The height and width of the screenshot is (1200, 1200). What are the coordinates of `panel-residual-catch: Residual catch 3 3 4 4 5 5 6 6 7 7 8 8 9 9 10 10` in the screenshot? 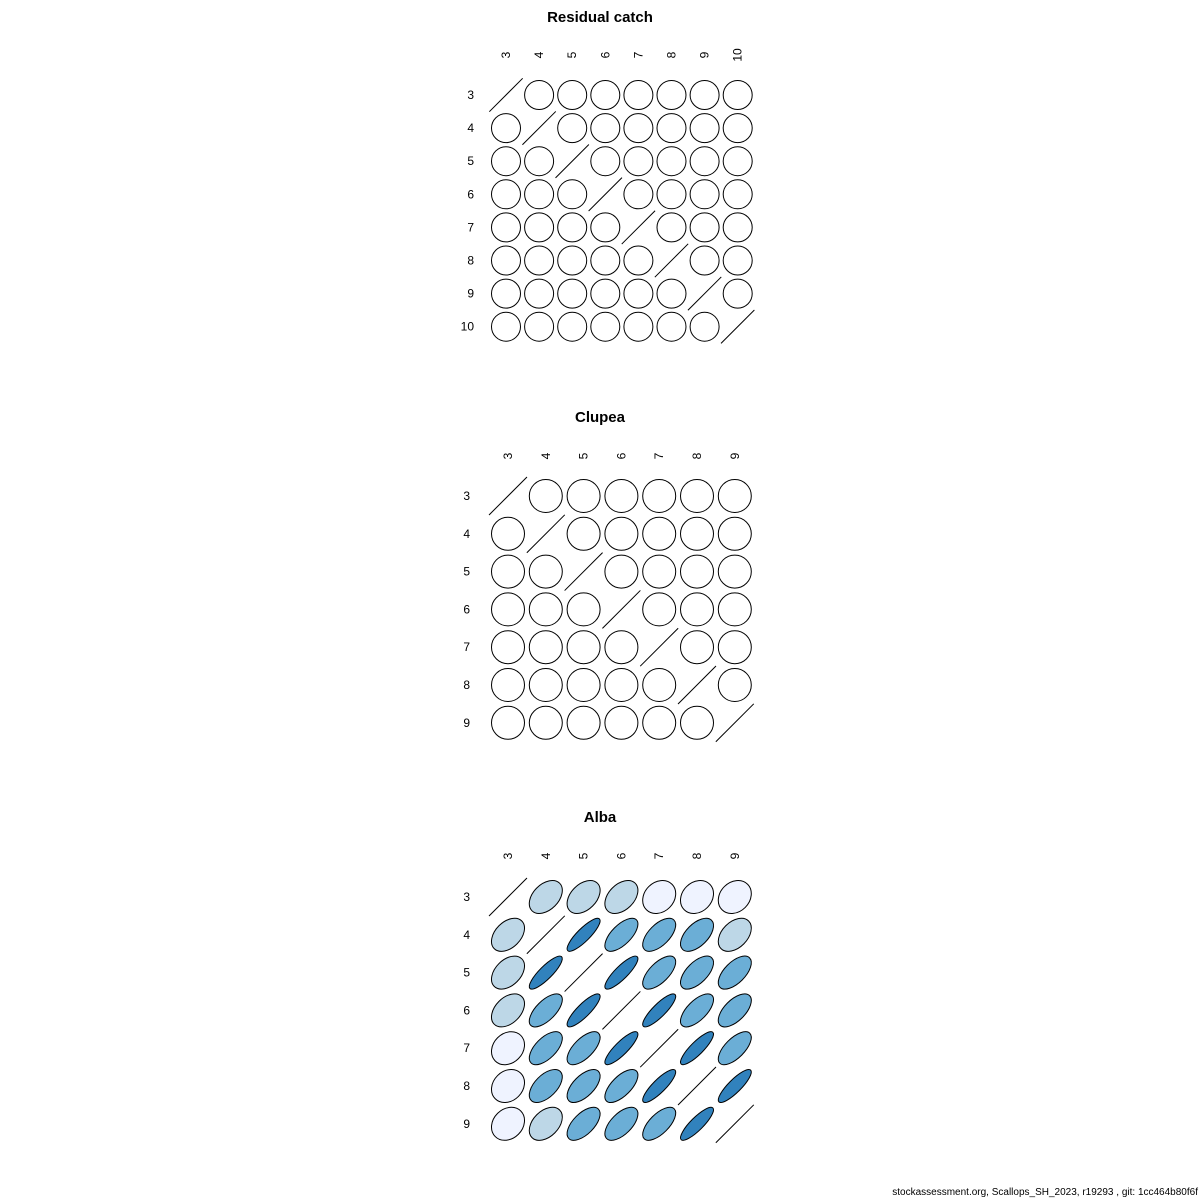 It's located at (608, 176).